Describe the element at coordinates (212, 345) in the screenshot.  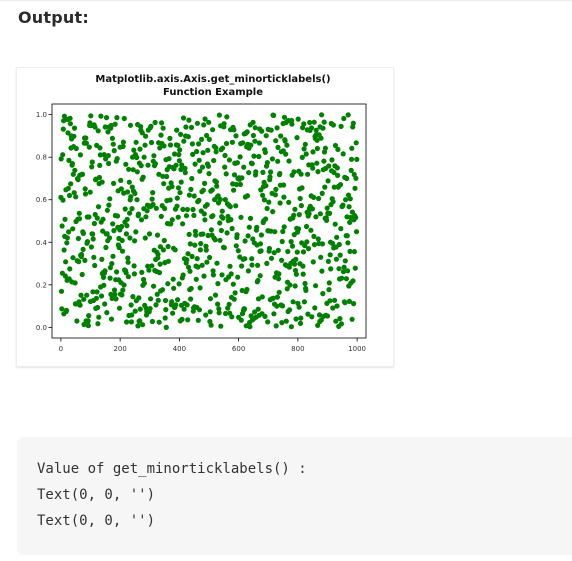
I see `x-axis: 0 200 400 600 800 1000` at that location.